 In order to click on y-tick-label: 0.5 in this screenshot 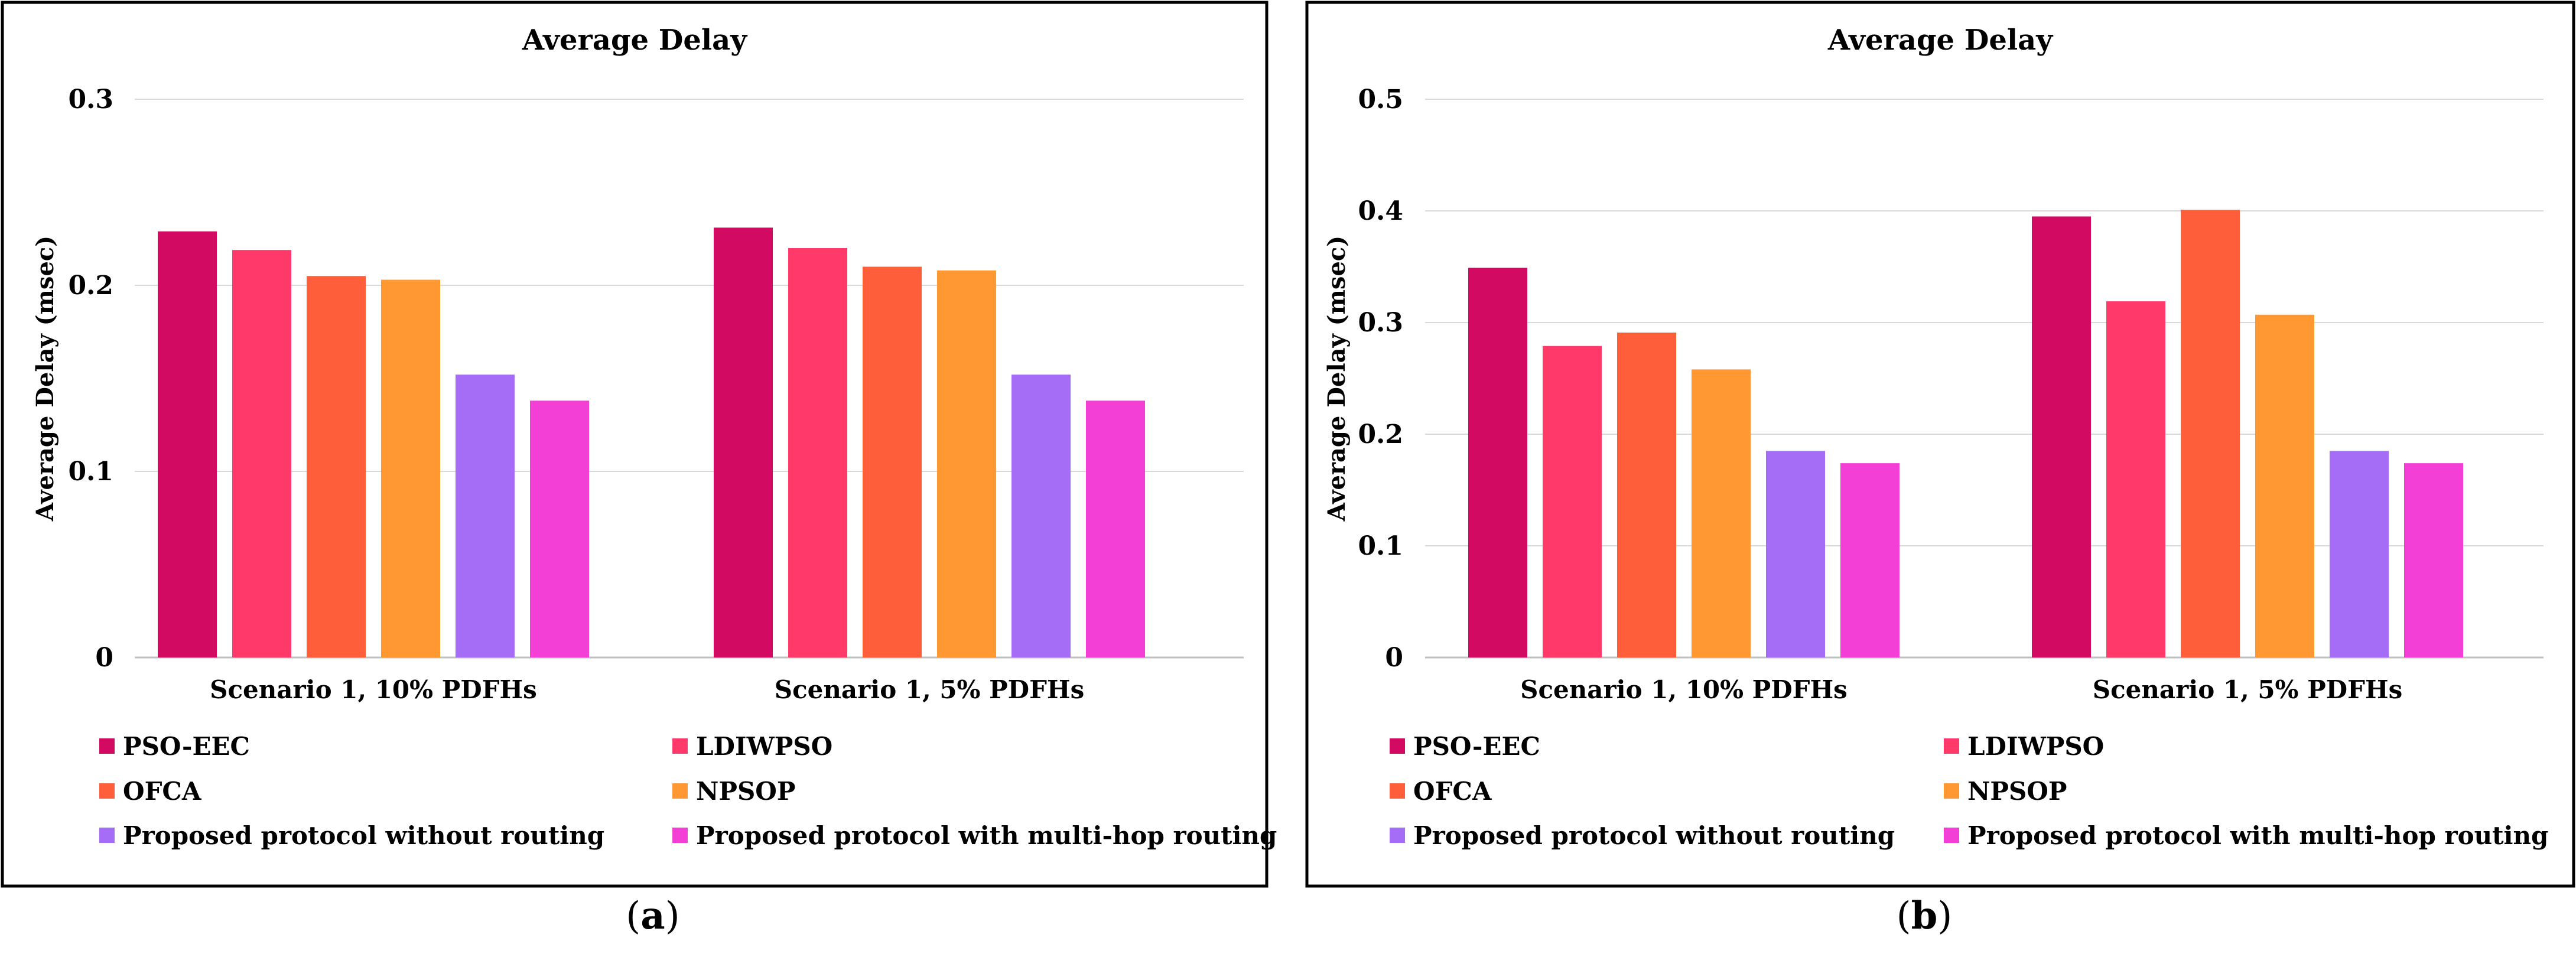, I will do `click(1381, 99)`.